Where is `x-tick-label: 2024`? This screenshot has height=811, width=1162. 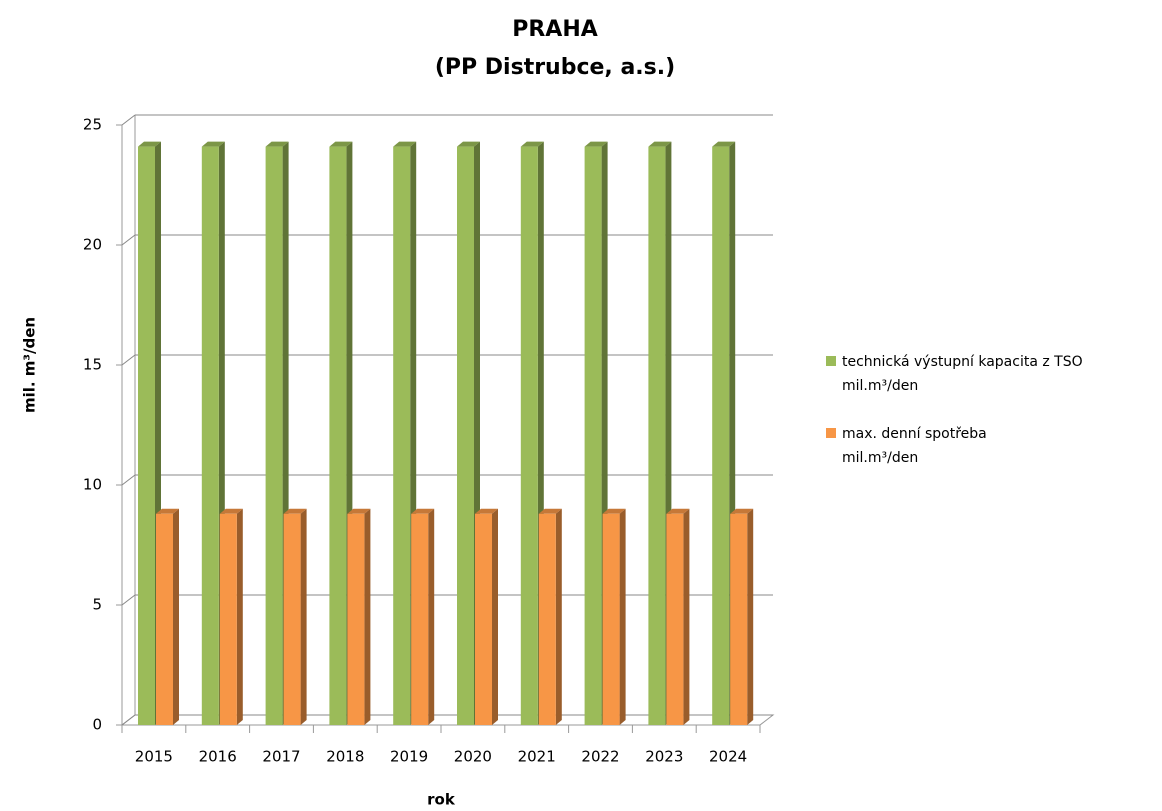
x-tick-label: 2024 is located at coordinates (728, 757).